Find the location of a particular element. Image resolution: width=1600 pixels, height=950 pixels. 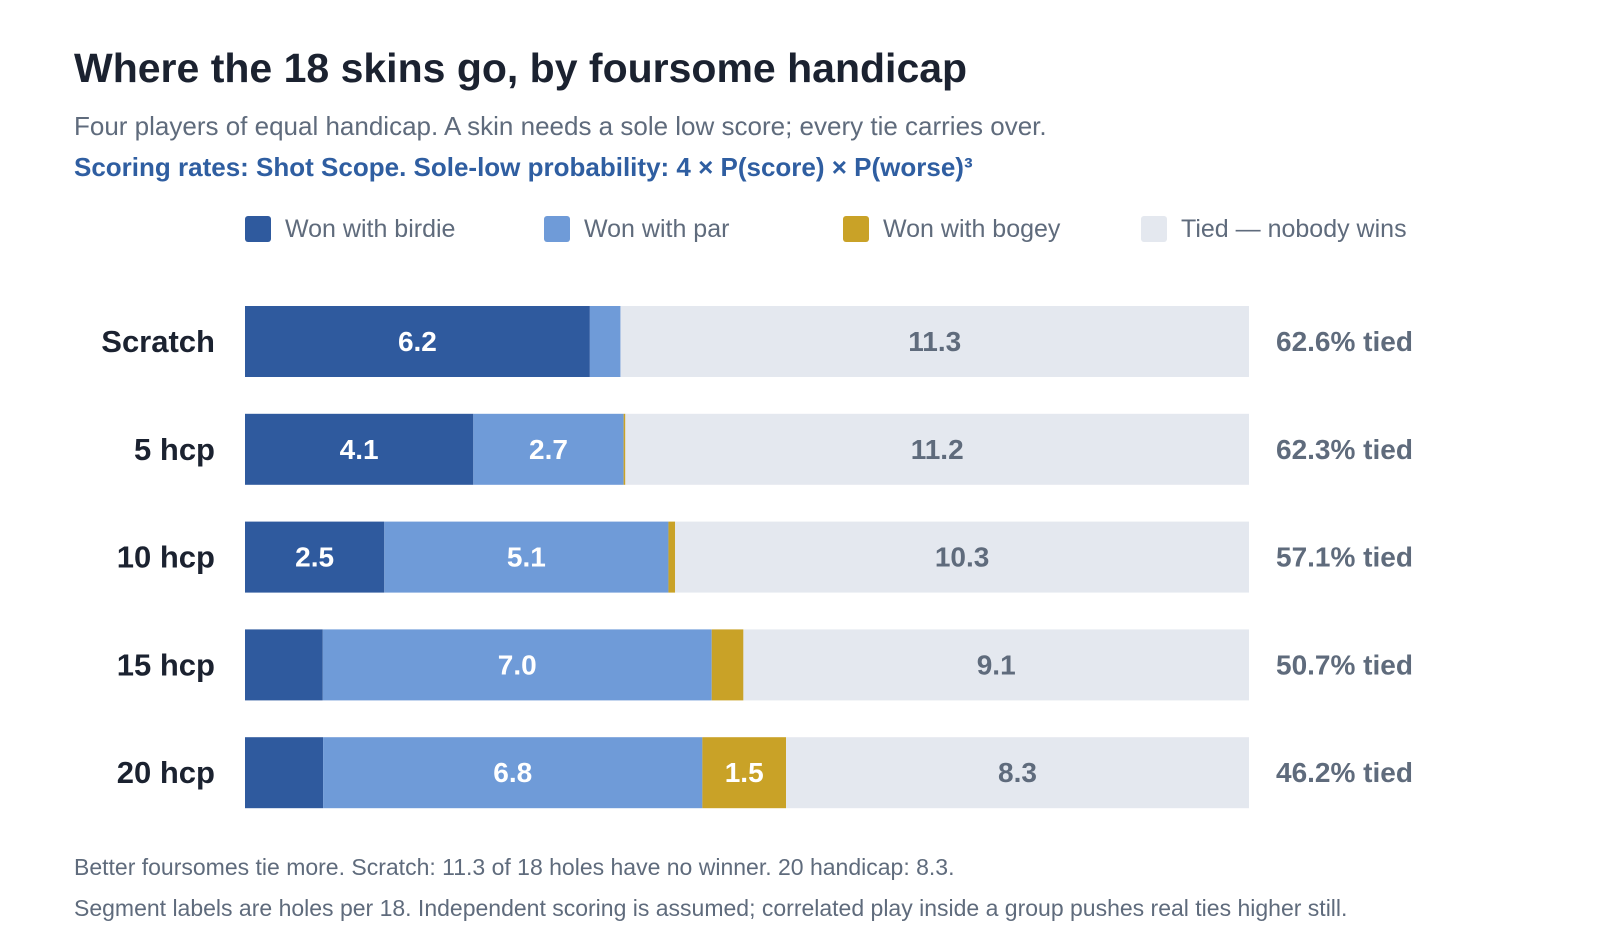

segment-value-label: 2.5 is located at coordinates (314, 557).